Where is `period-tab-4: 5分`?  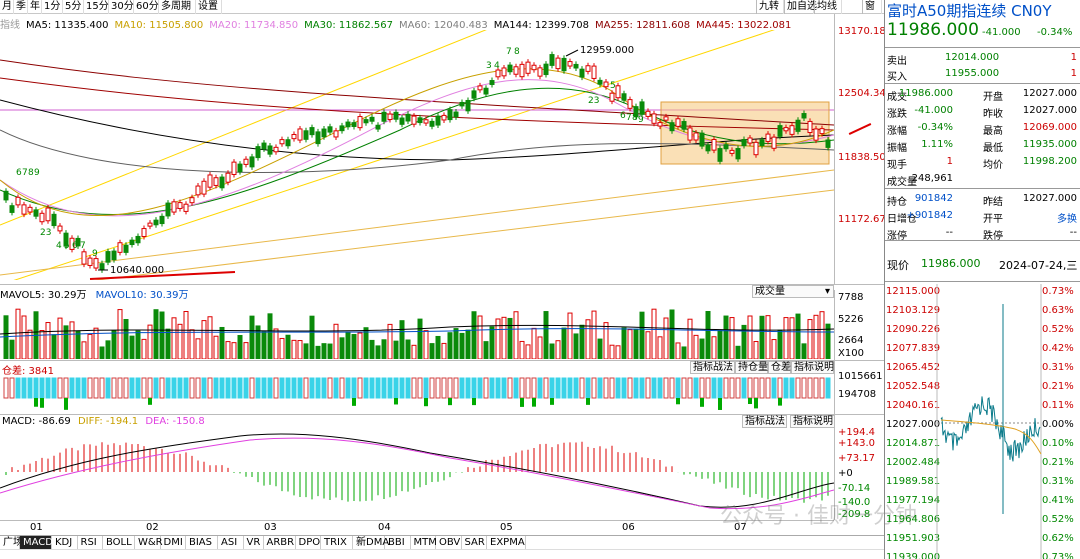 period-tab-4: 5分 is located at coordinates (73, 7).